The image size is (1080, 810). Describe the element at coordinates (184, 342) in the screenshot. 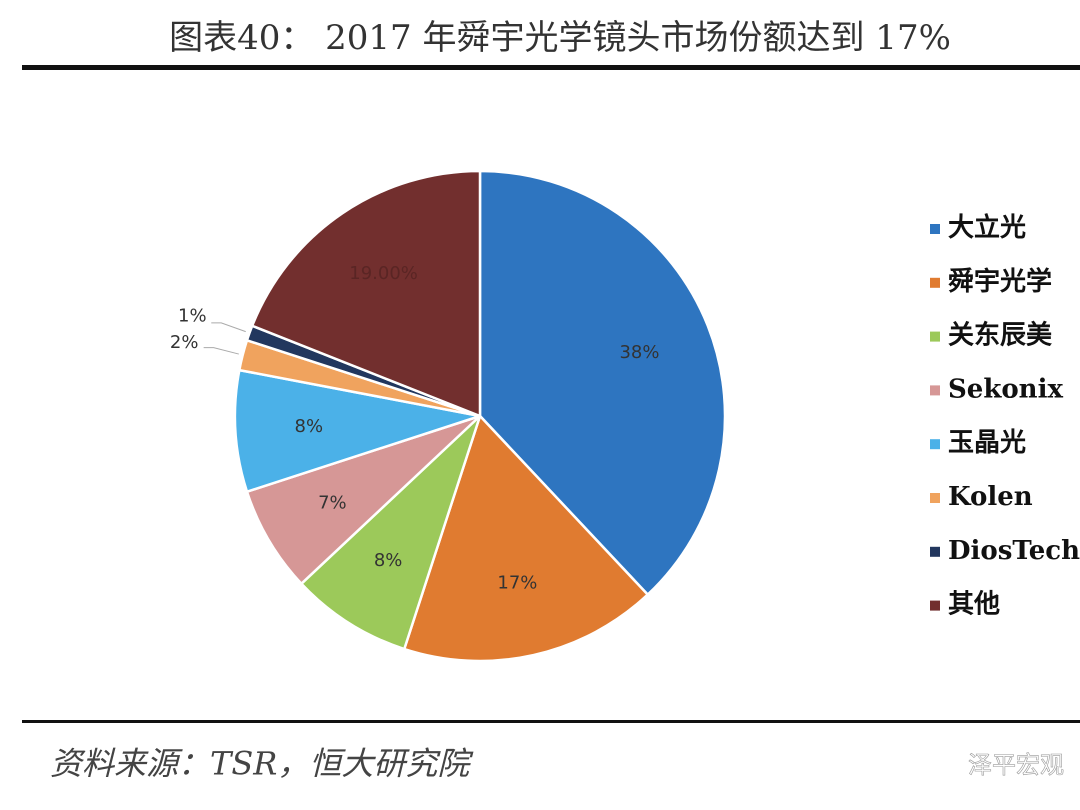

I see `data-label: 2%` at that location.